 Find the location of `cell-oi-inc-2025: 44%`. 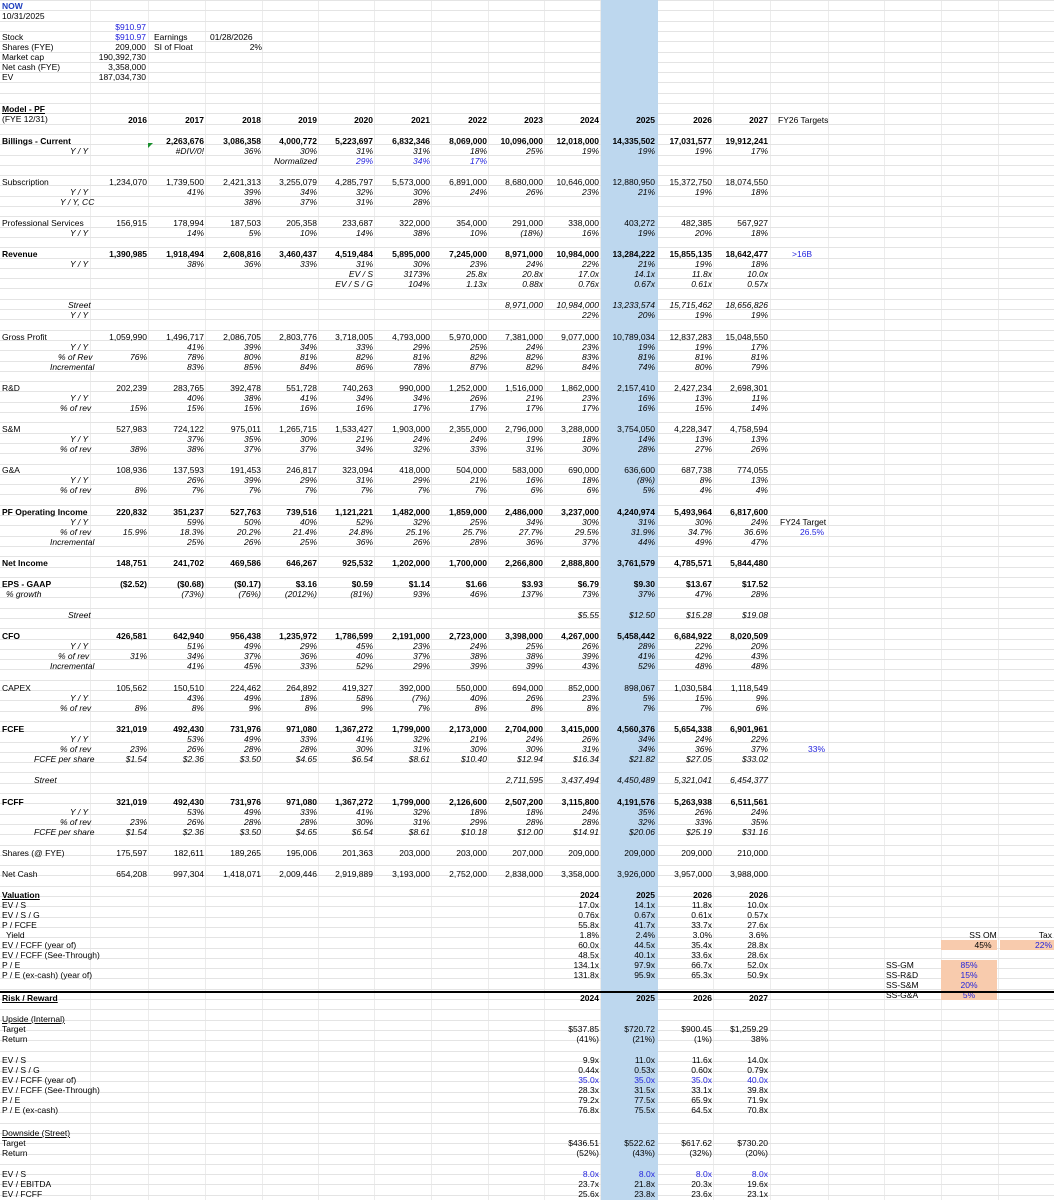

cell-oi-inc-2025: 44% is located at coordinates (646, 542).